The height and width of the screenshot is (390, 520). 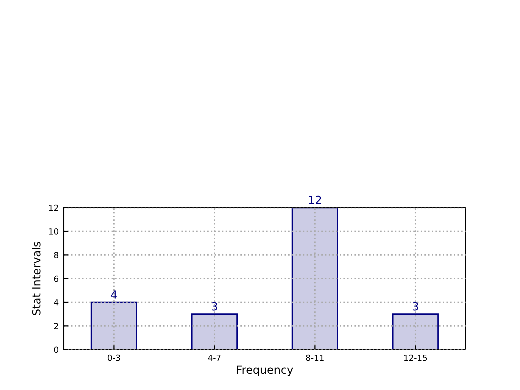 What do you see at coordinates (36, 279) in the screenshot?
I see `y-axis-title: Stat Intervals` at bounding box center [36, 279].